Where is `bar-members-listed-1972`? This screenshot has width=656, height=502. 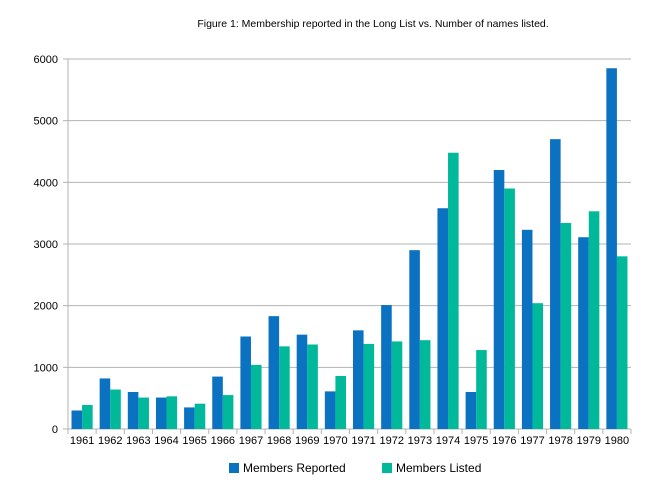
bar-members-listed-1972 is located at coordinates (397, 385).